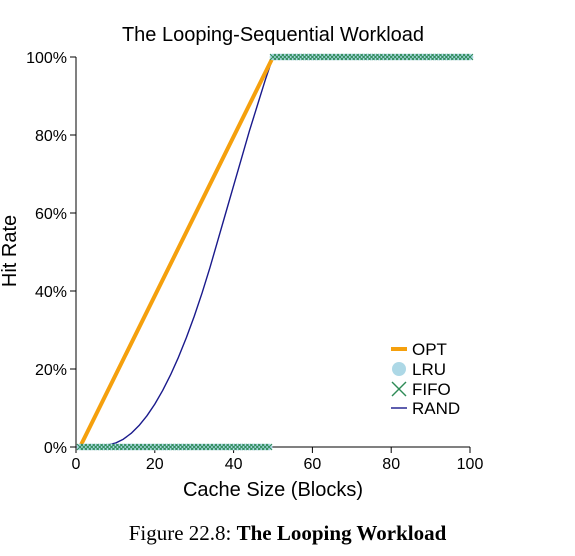 This screenshot has height=556, width=575. What do you see at coordinates (431, 389) in the screenshot?
I see `legend-label-fifo: FIFO` at bounding box center [431, 389].